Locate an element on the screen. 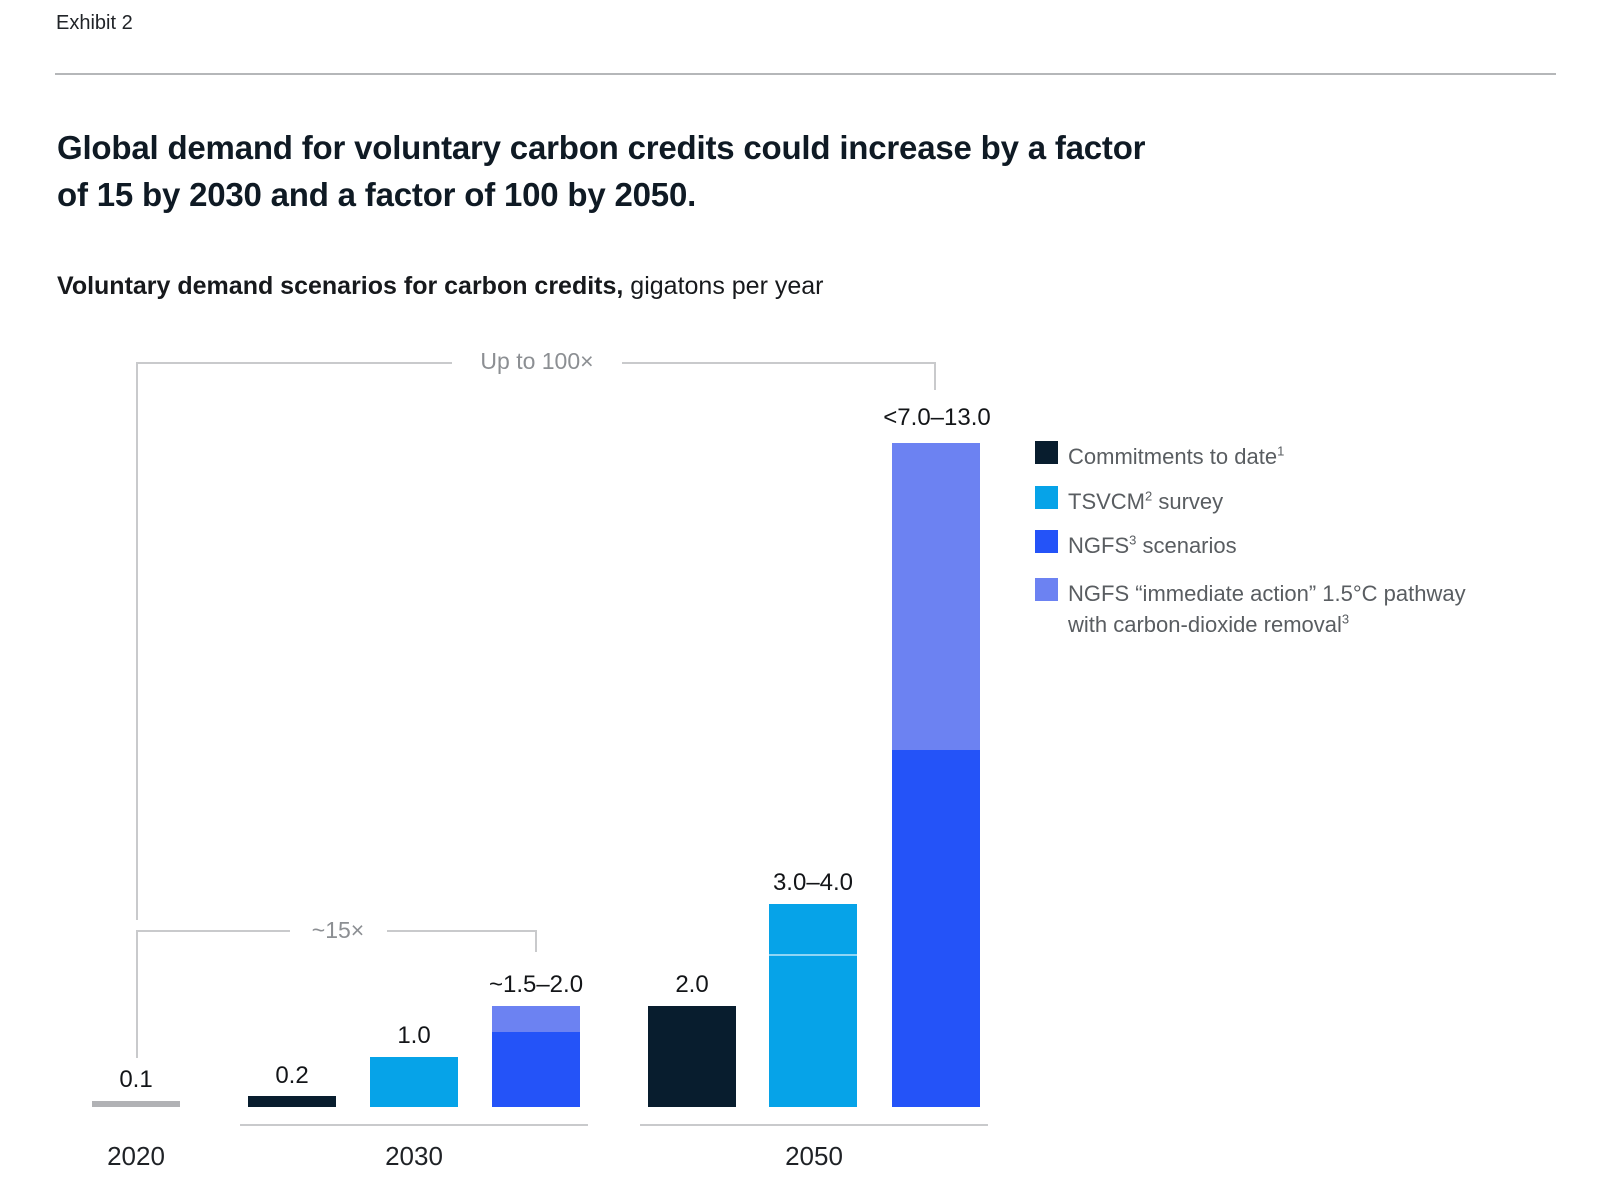 This screenshot has width=1600, height=1188. bar-2050-commitments is located at coordinates (692, 1056).